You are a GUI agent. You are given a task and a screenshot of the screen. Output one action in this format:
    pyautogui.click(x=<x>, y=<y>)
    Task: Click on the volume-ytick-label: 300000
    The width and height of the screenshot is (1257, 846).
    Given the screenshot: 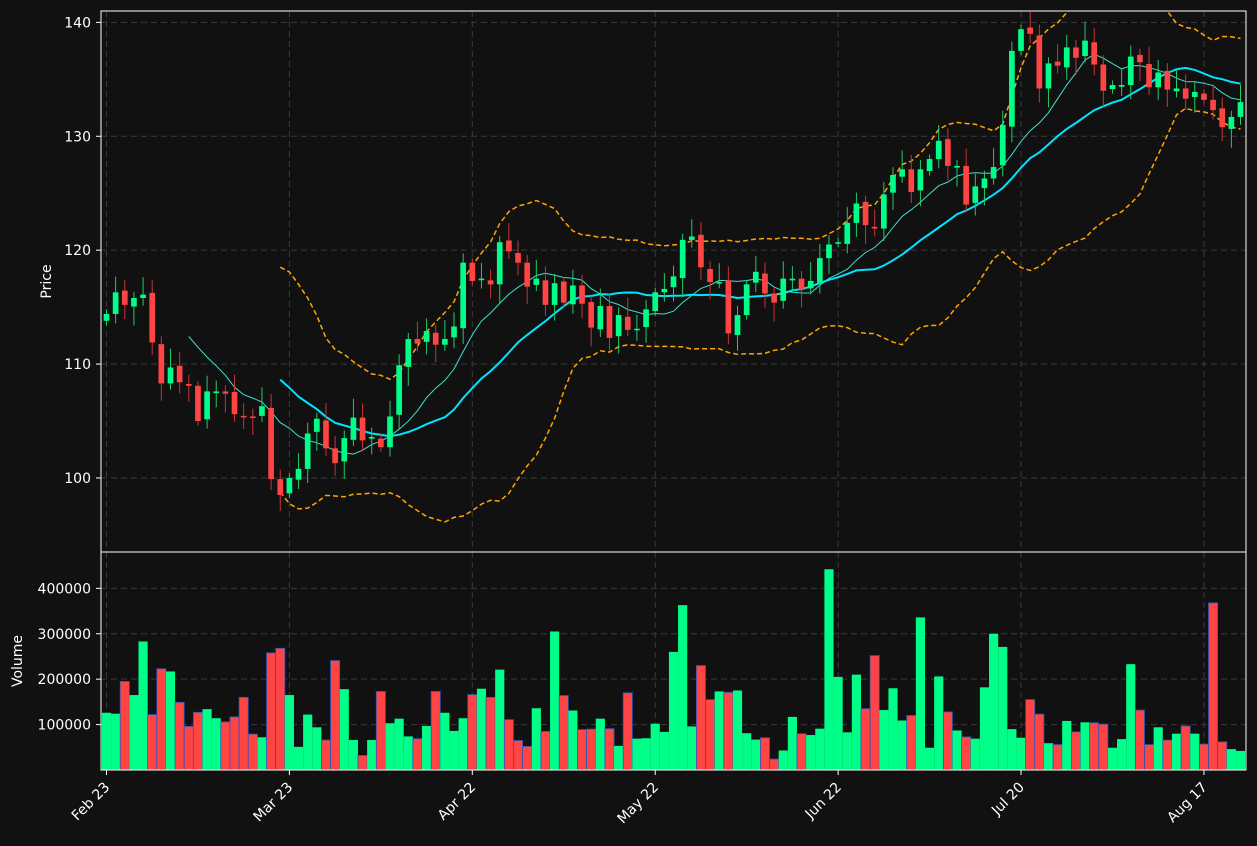 What is the action you would take?
    pyautogui.click(x=64, y=635)
    